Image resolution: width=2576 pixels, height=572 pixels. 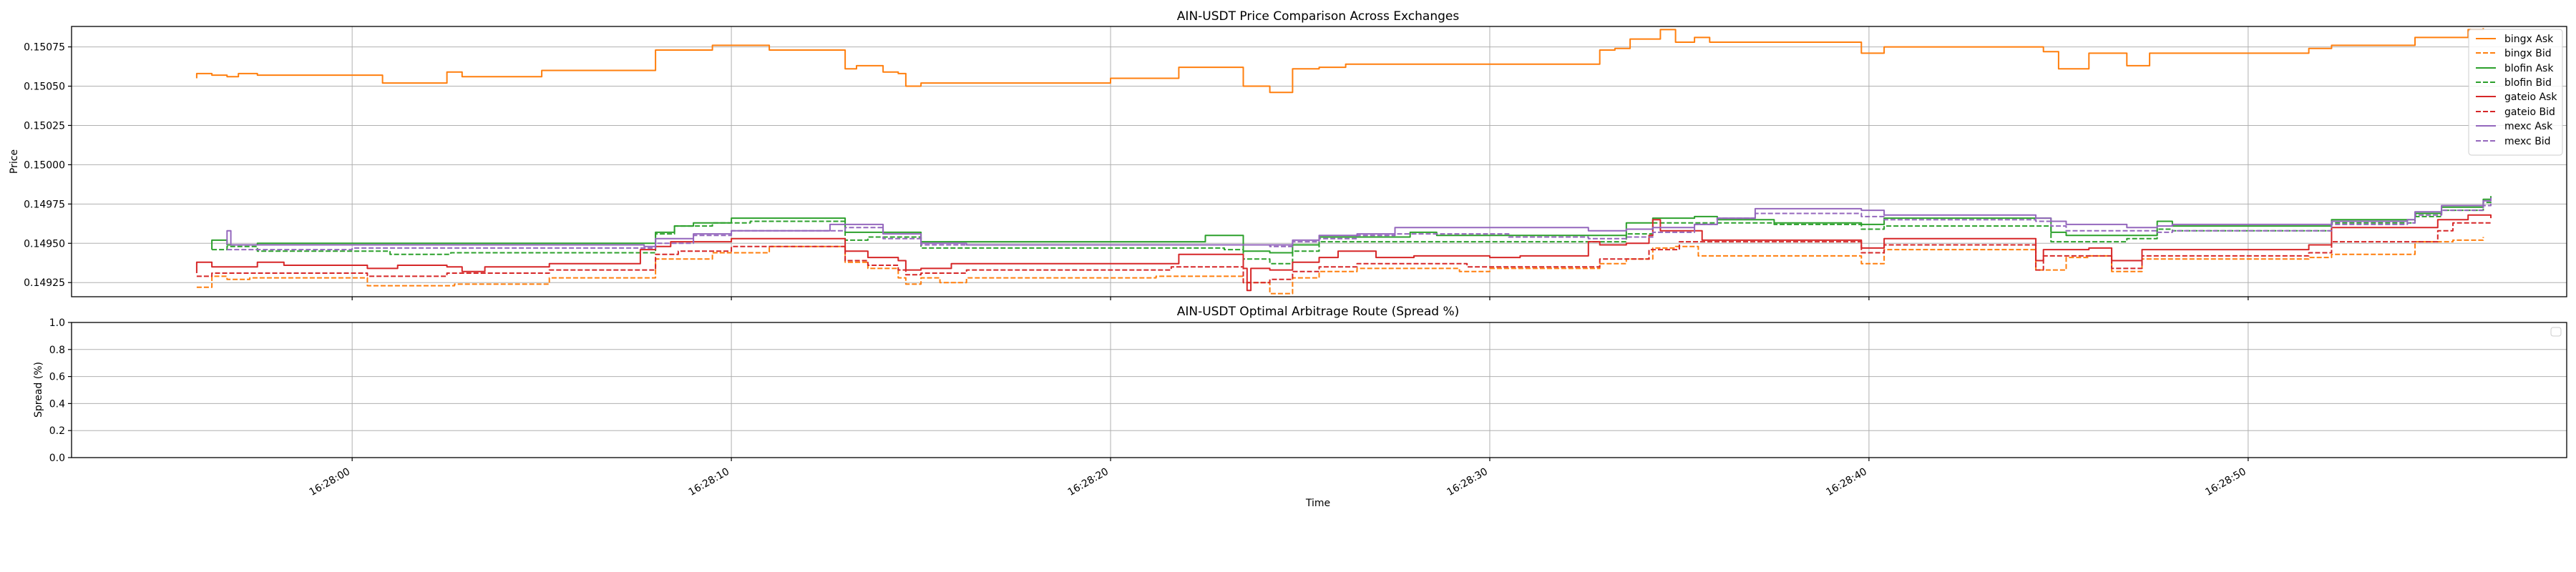 I want to click on y-tick-label: 0.15025, so click(x=44, y=126).